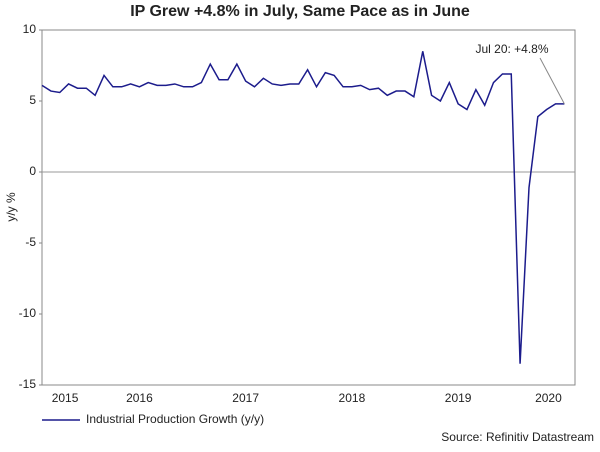  Describe the element at coordinates (139, 398) in the screenshot. I see `x-tick-label: 2016` at that location.